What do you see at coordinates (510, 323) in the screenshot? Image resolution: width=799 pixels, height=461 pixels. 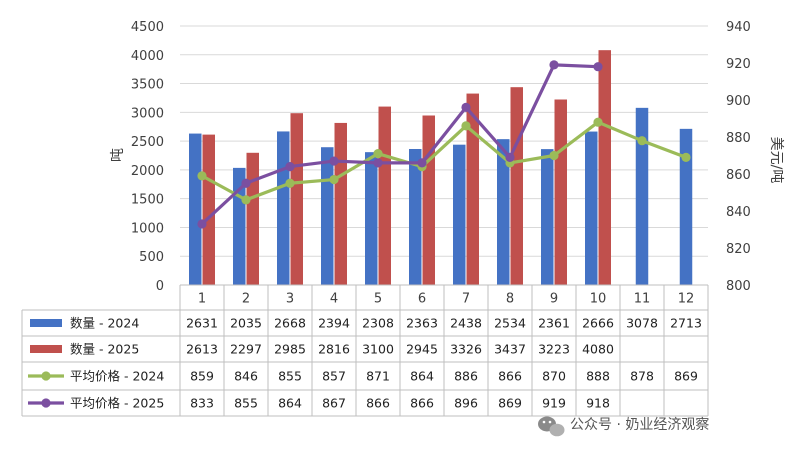 I see `table-cell: 2534` at bounding box center [510, 323].